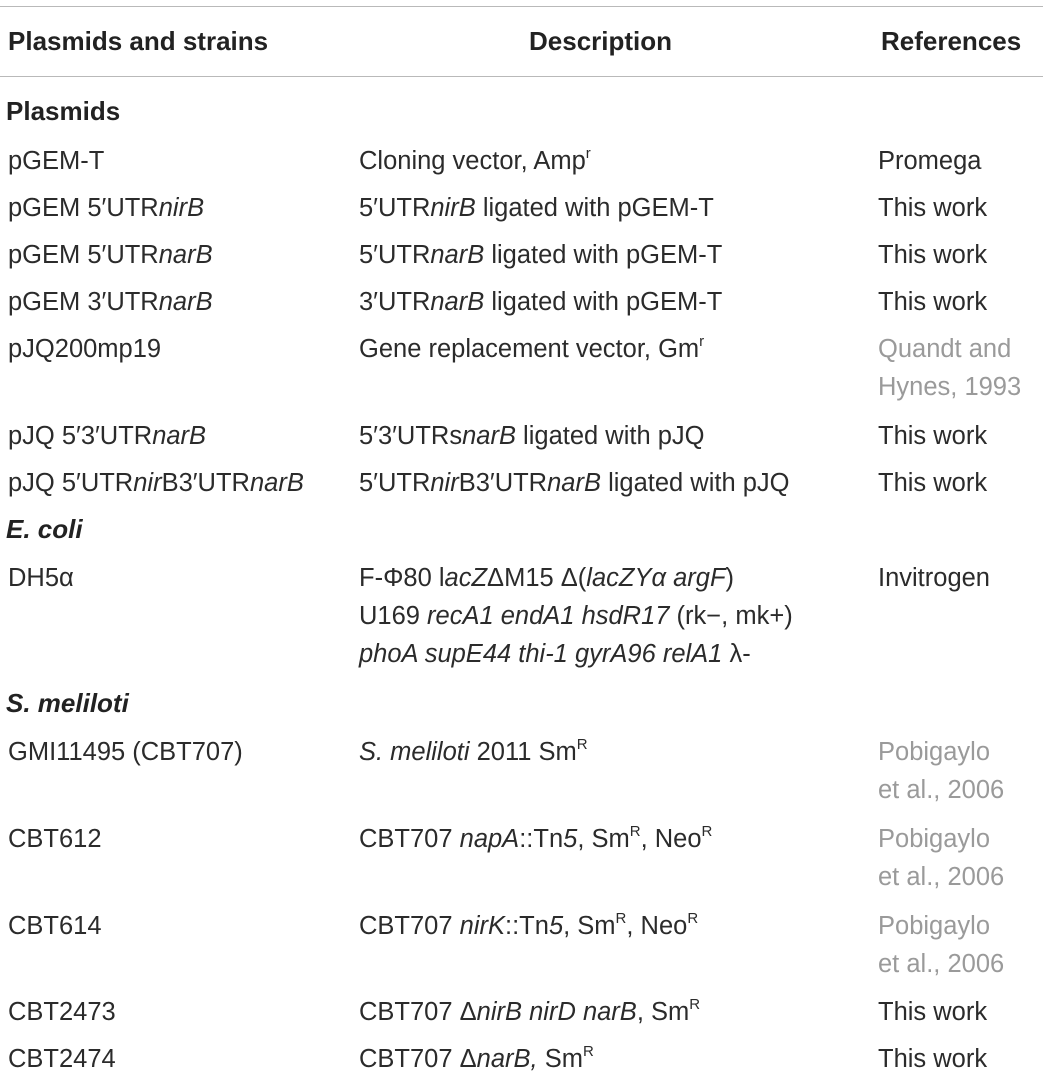 The height and width of the screenshot is (1082, 1043). What do you see at coordinates (951, 41) in the screenshot?
I see `header-references: References` at bounding box center [951, 41].